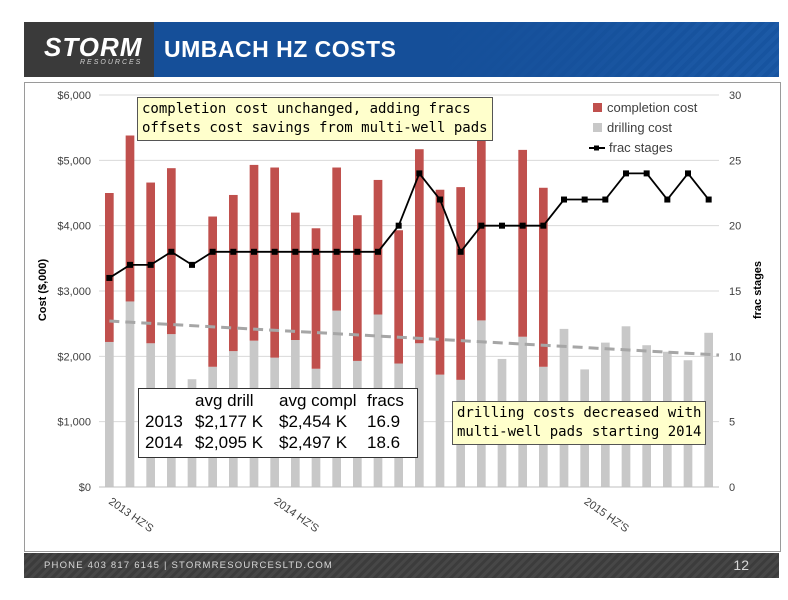 The height and width of the screenshot is (600, 788). Describe the element at coordinates (597, 107) in the screenshot. I see `legend-swatch-completion` at that location.